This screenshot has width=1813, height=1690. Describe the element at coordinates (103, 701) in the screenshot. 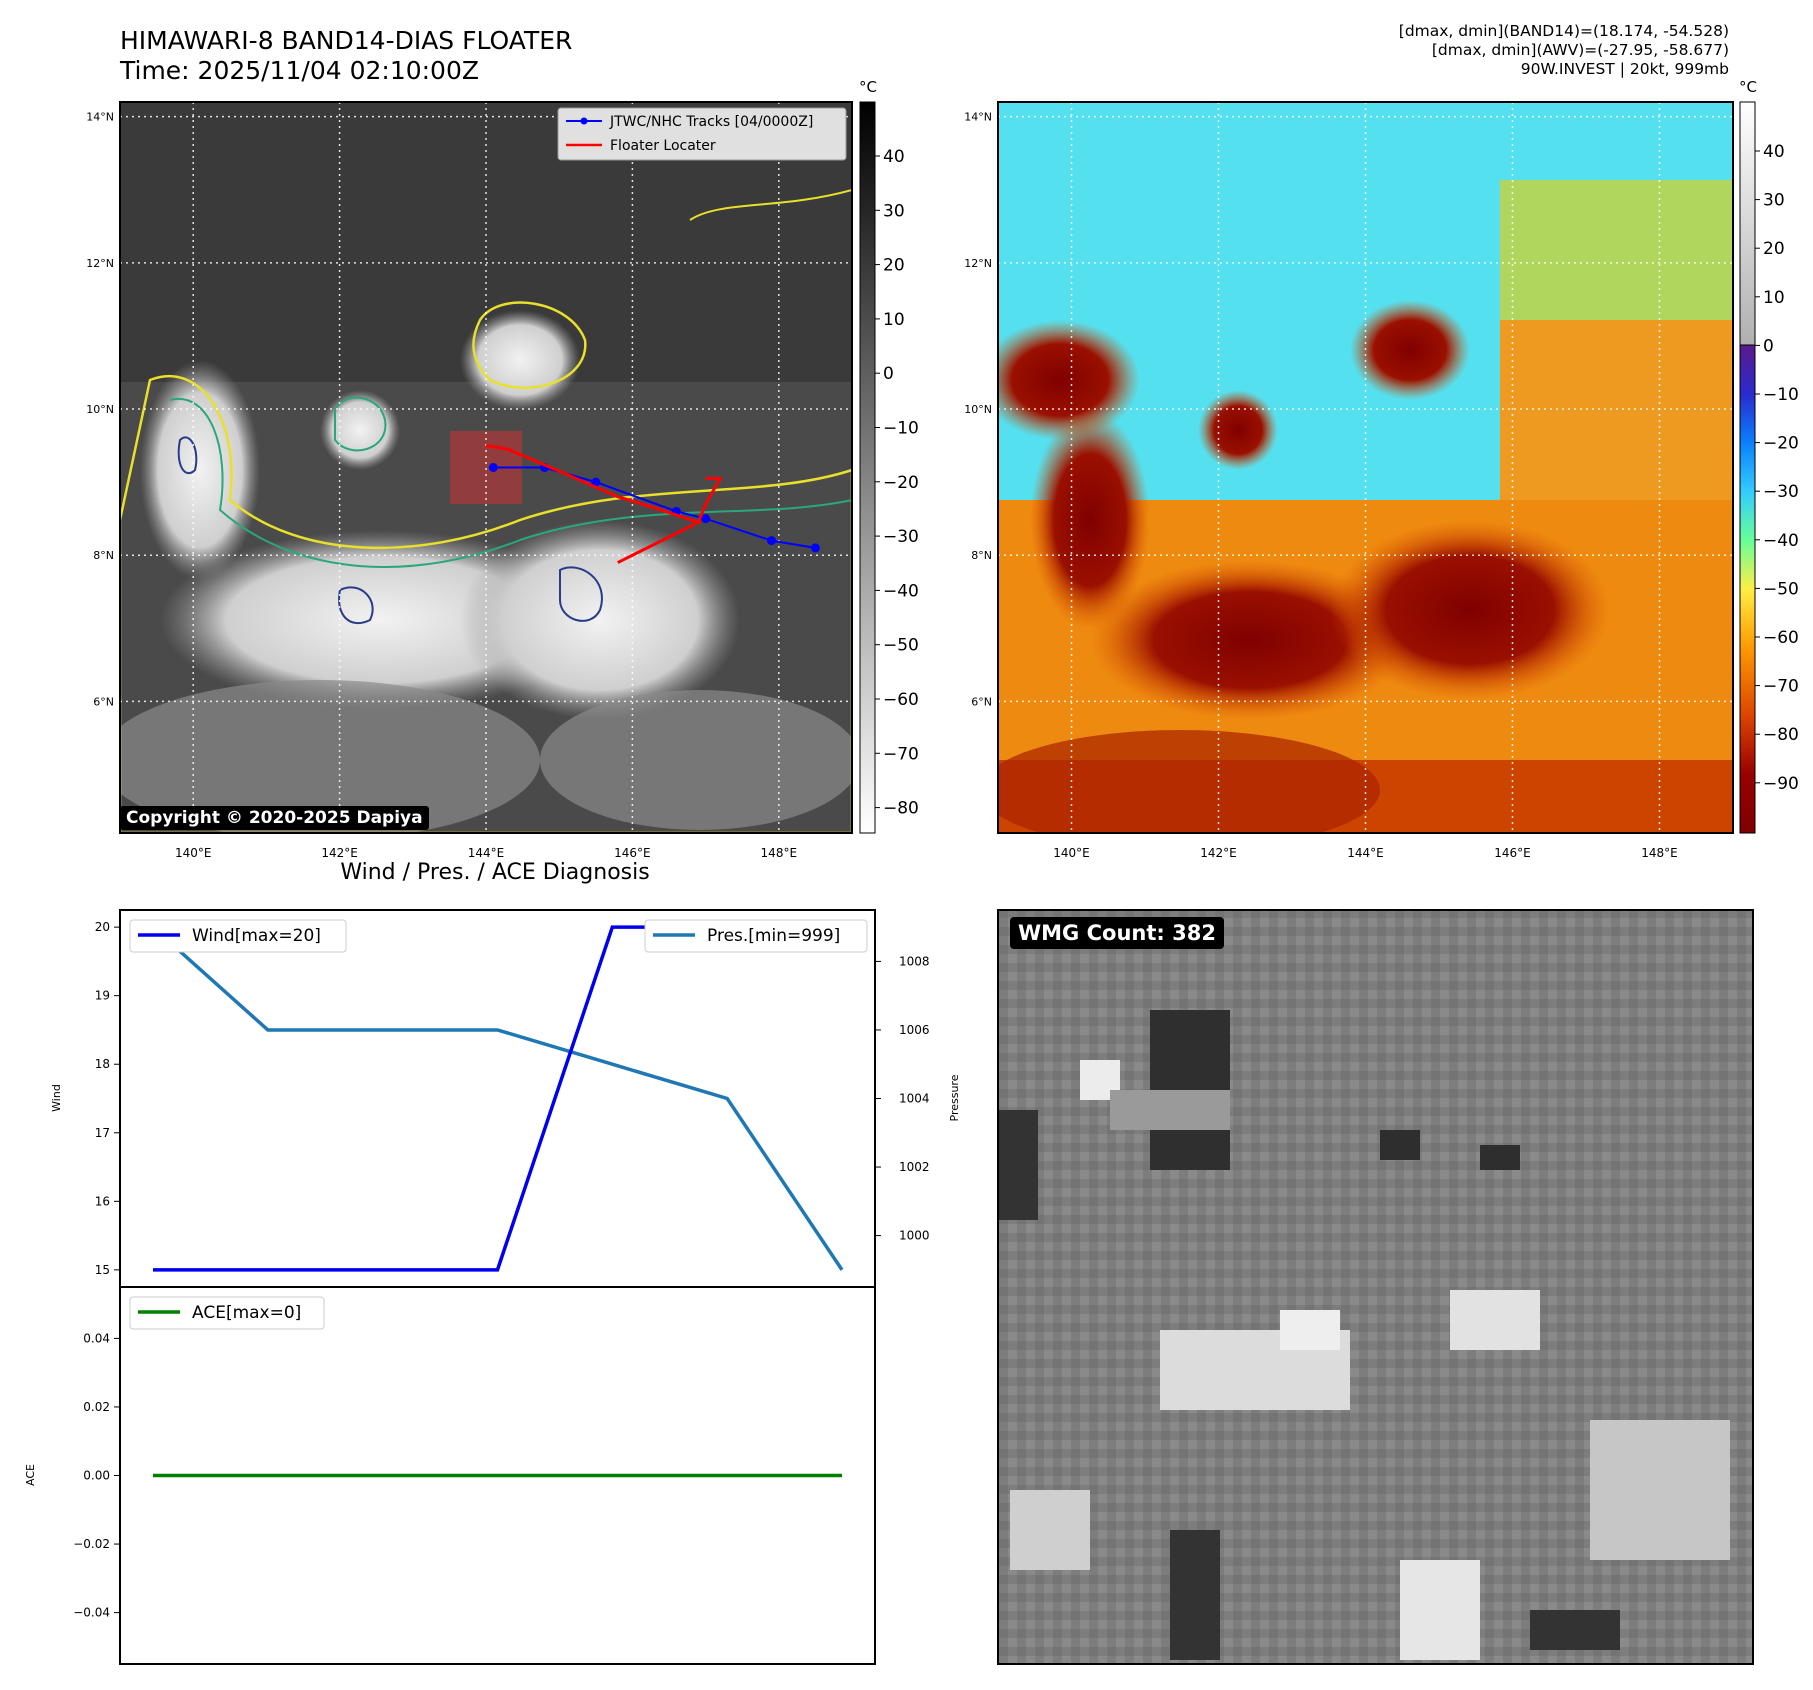

I see `left-lat-tick-label: 6°N` at that location.